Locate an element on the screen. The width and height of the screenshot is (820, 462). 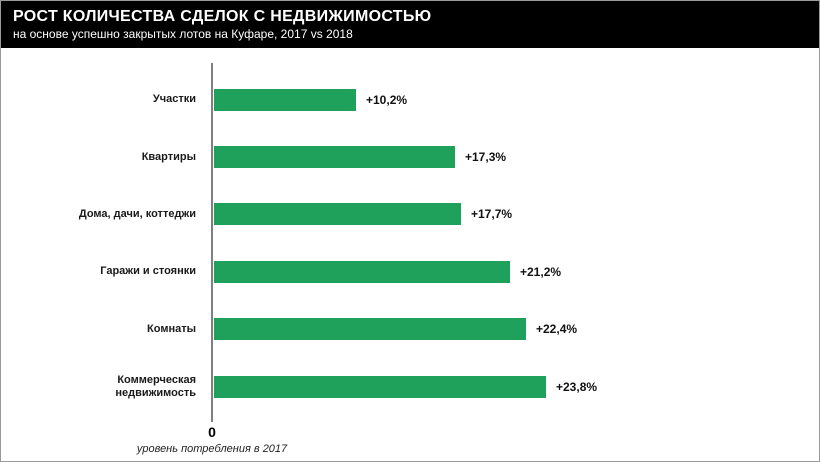
category-label-line: Дома, дачи, коттеджи is located at coordinates (137, 213).